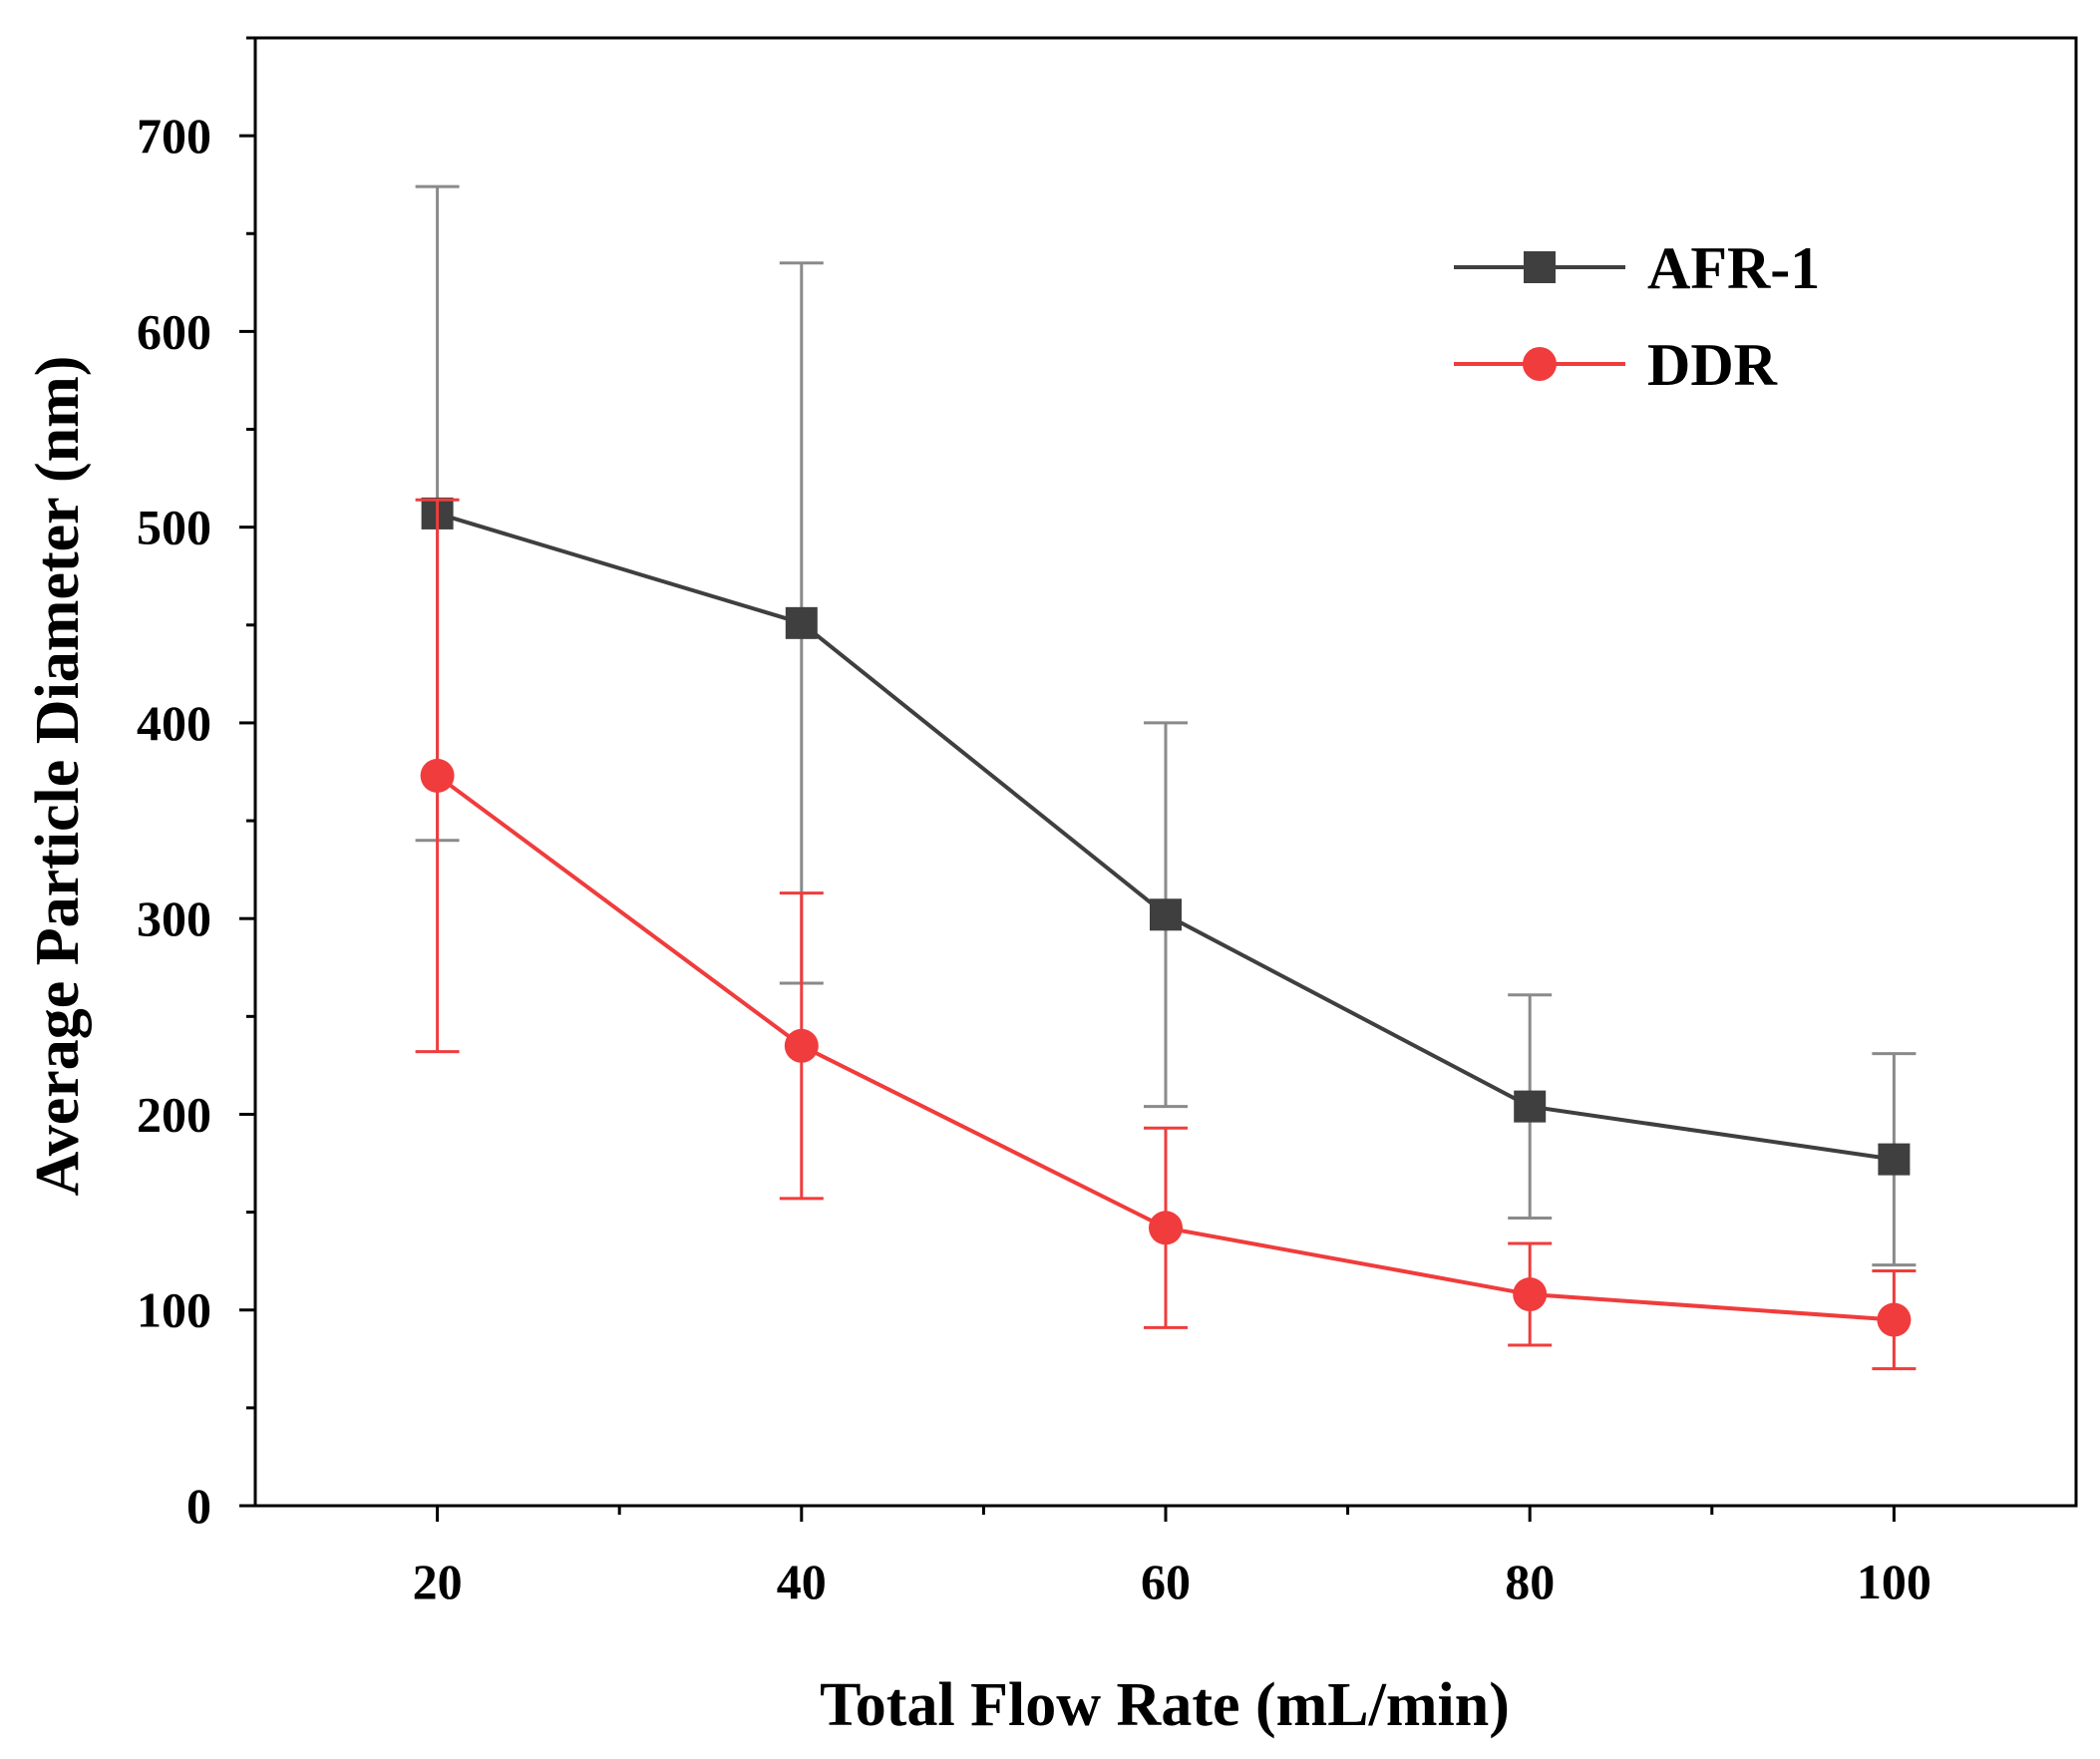  Describe the element at coordinates (174, 527) in the screenshot. I see `y-tick-label: 500` at that location.